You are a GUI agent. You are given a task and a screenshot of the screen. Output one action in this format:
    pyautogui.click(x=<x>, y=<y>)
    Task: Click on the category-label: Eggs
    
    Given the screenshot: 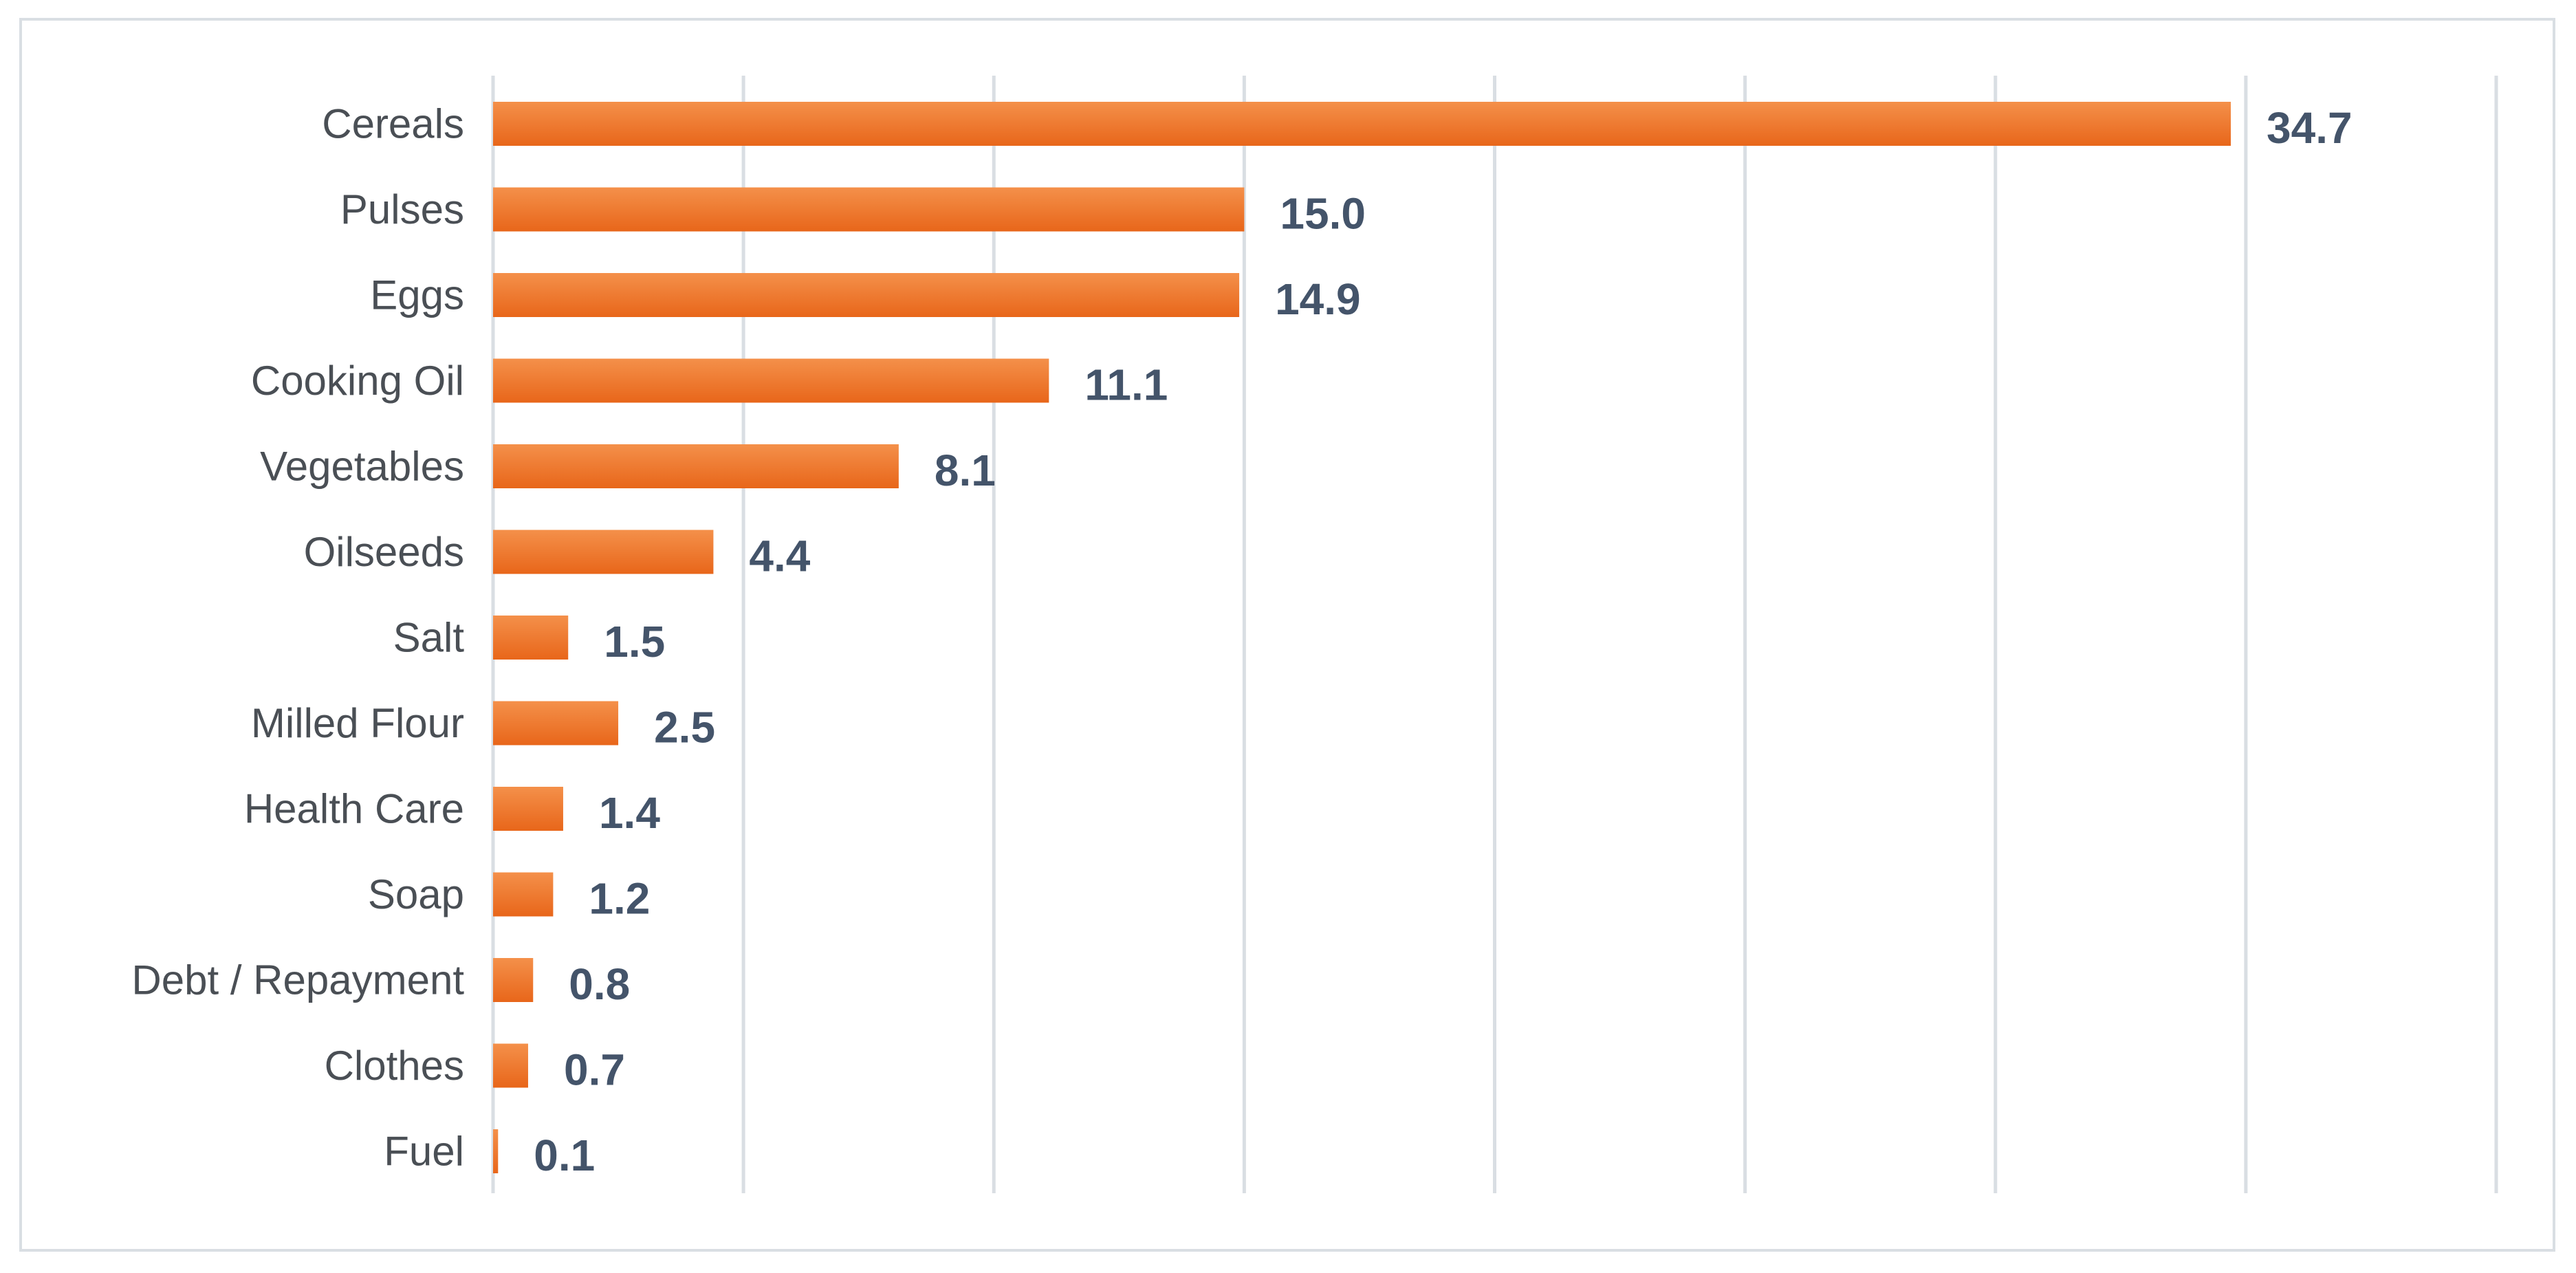 What is the action you would take?
    pyautogui.click(x=417, y=295)
    